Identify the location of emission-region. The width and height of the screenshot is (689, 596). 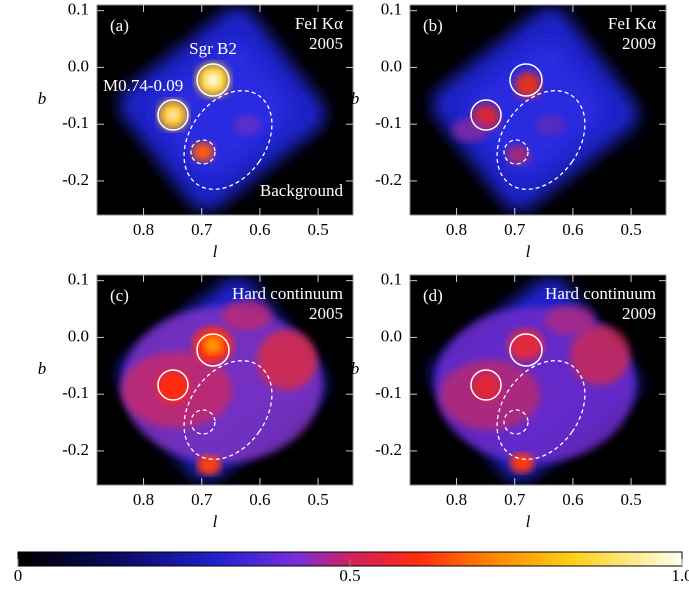
(535, 109).